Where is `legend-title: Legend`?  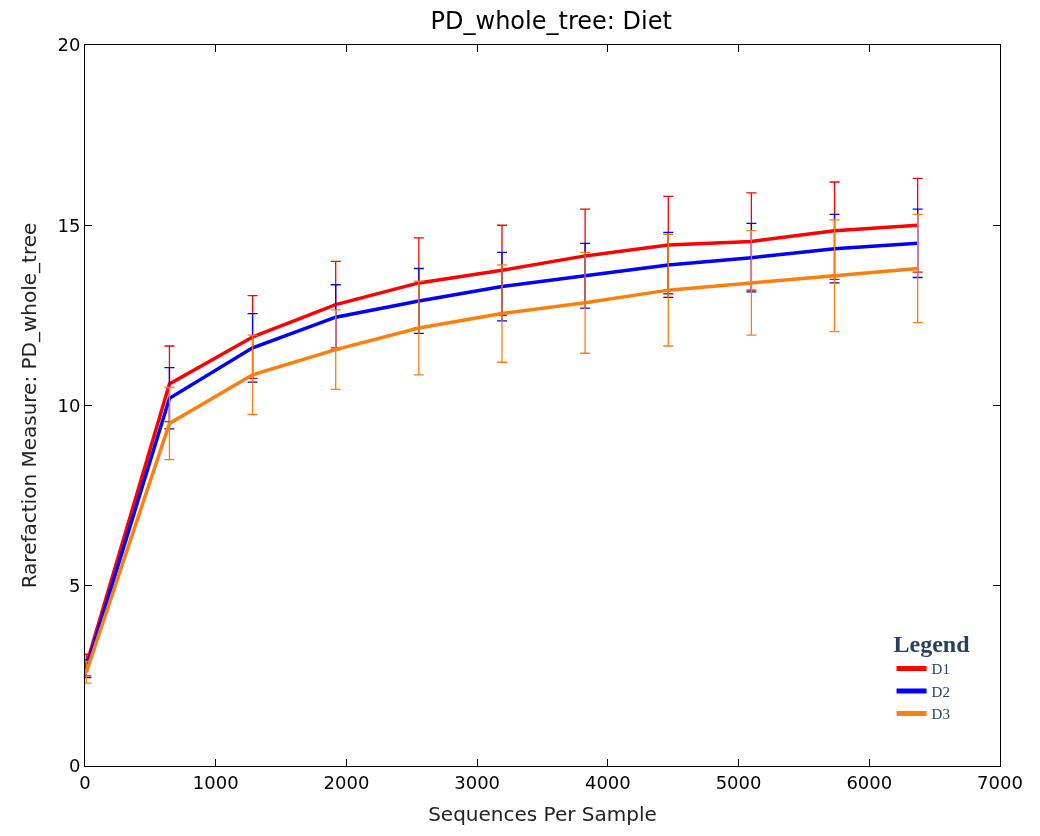
legend-title: Legend is located at coordinates (932, 644).